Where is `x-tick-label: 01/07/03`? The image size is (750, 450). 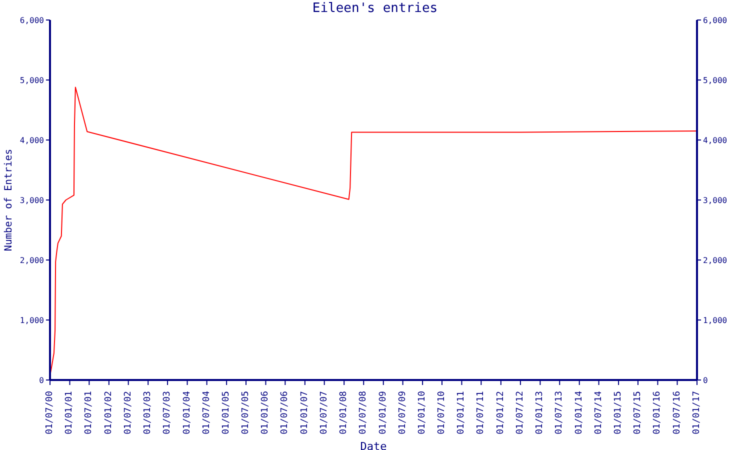 x-tick-label: 01/07/03 is located at coordinates (167, 412).